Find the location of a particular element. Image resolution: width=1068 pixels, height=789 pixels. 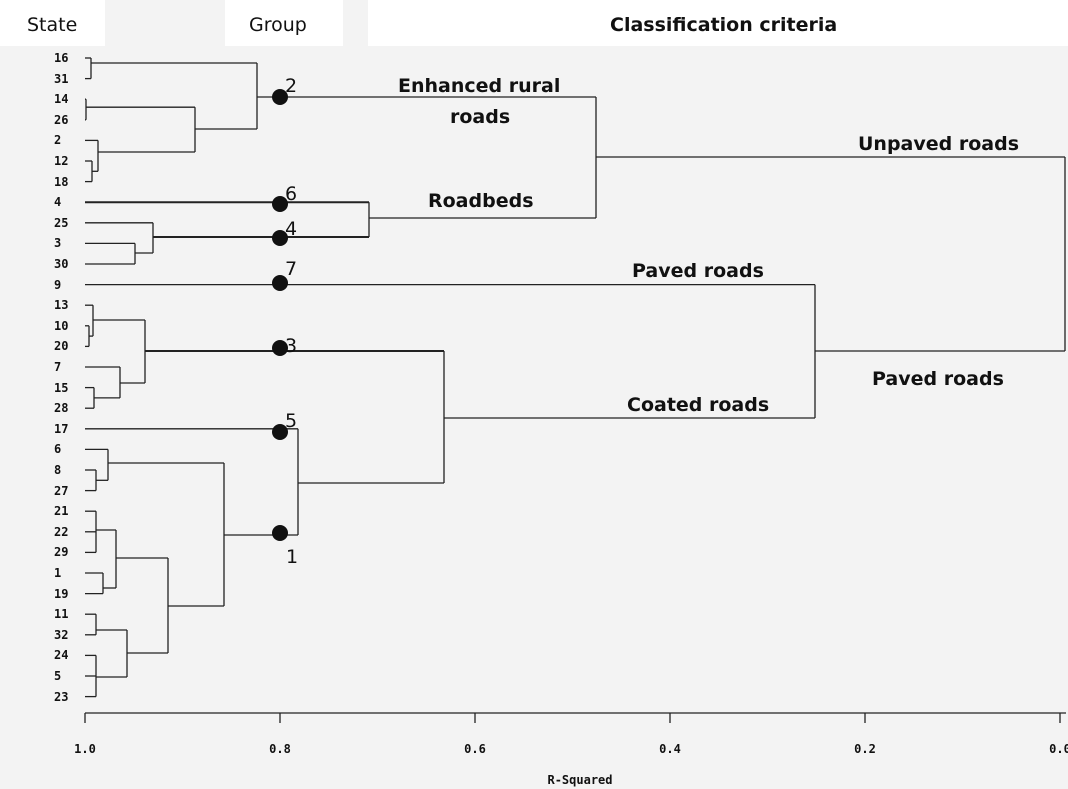

state-label: 29 is located at coordinates (61, 552).